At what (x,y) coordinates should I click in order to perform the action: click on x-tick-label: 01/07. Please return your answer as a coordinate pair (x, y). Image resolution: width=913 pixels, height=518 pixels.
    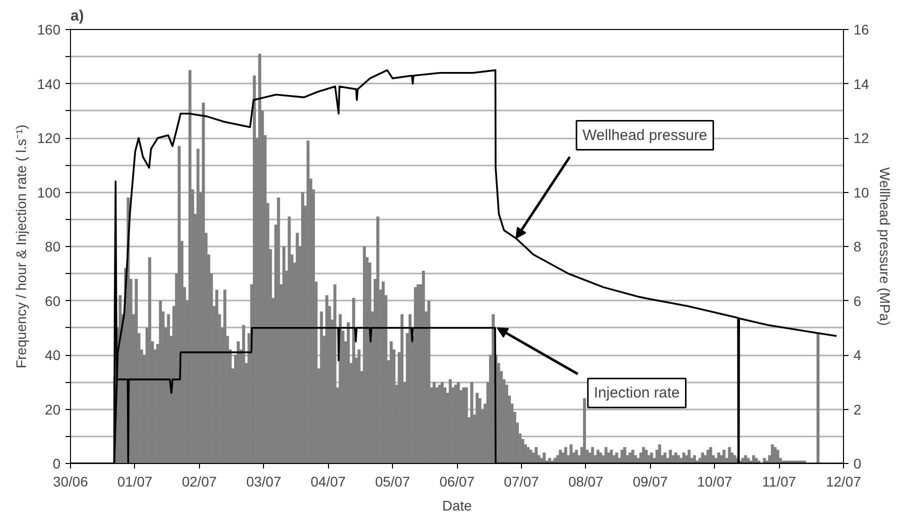
    Looking at the image, I should click on (135, 482).